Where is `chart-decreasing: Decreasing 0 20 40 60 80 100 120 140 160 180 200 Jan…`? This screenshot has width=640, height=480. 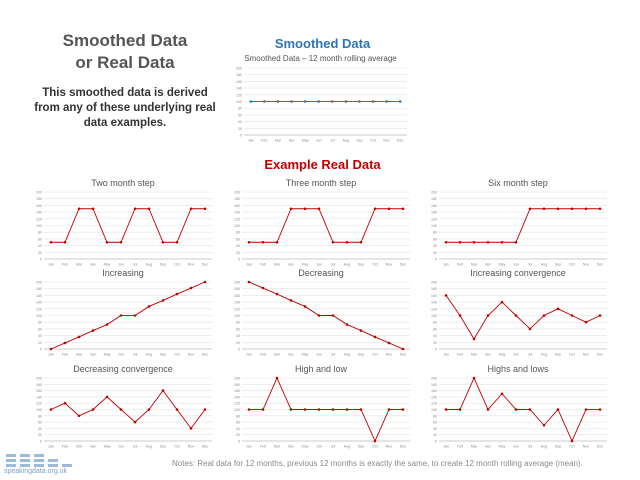 chart-decreasing: Decreasing 0 20 40 60 80 100 120 140 160 180 200 Jan… is located at coordinates (321, 314).